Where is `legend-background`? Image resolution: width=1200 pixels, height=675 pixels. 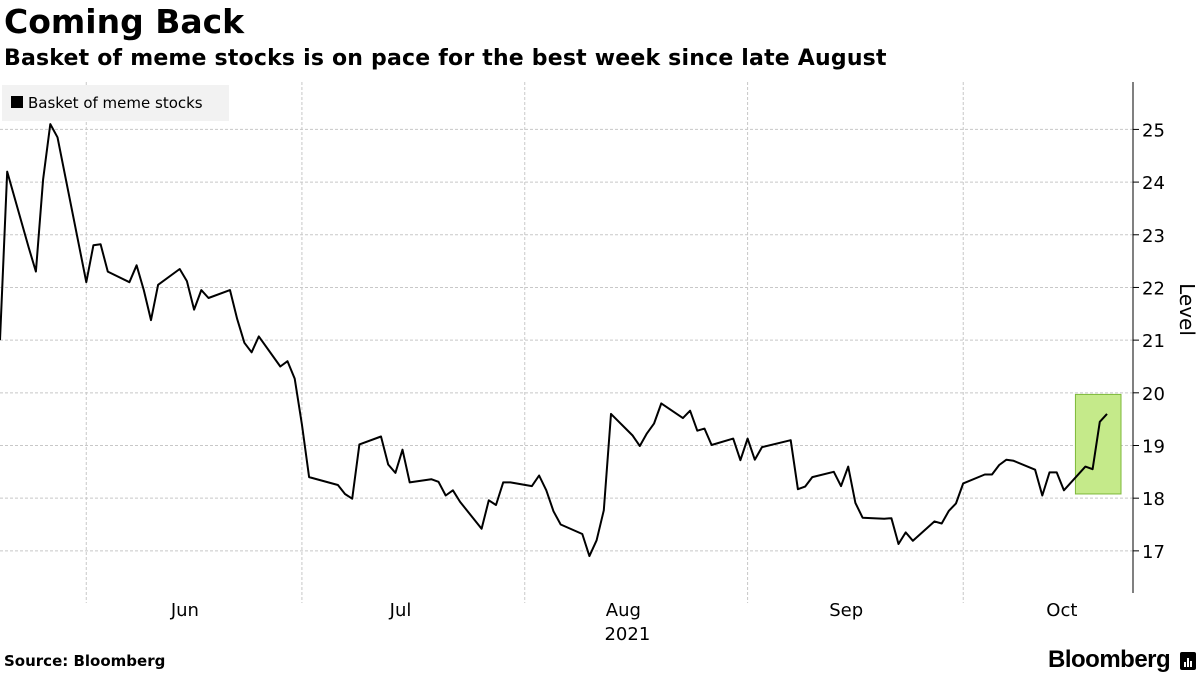 legend-background is located at coordinates (115, 103).